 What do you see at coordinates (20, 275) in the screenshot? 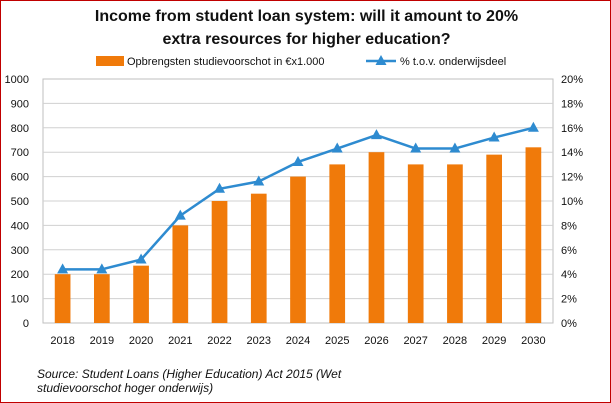
I see `y-left-tick-label: 200` at bounding box center [20, 275].